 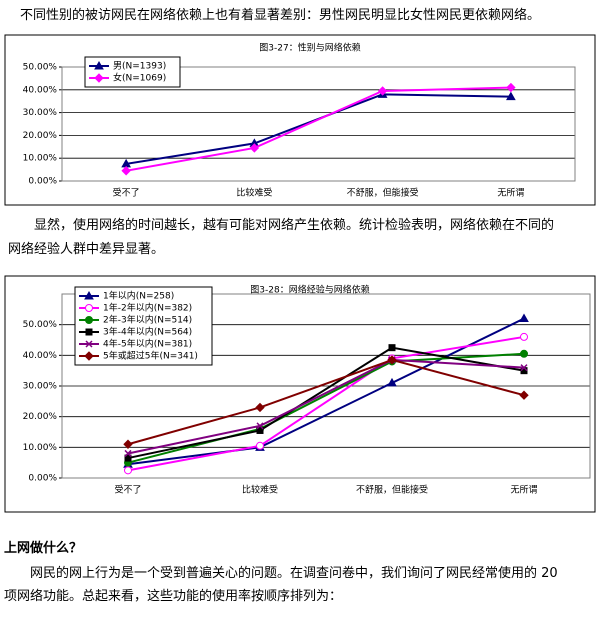 I want to click on legend-label: 1年-2年以内(N=382), so click(x=147, y=308).